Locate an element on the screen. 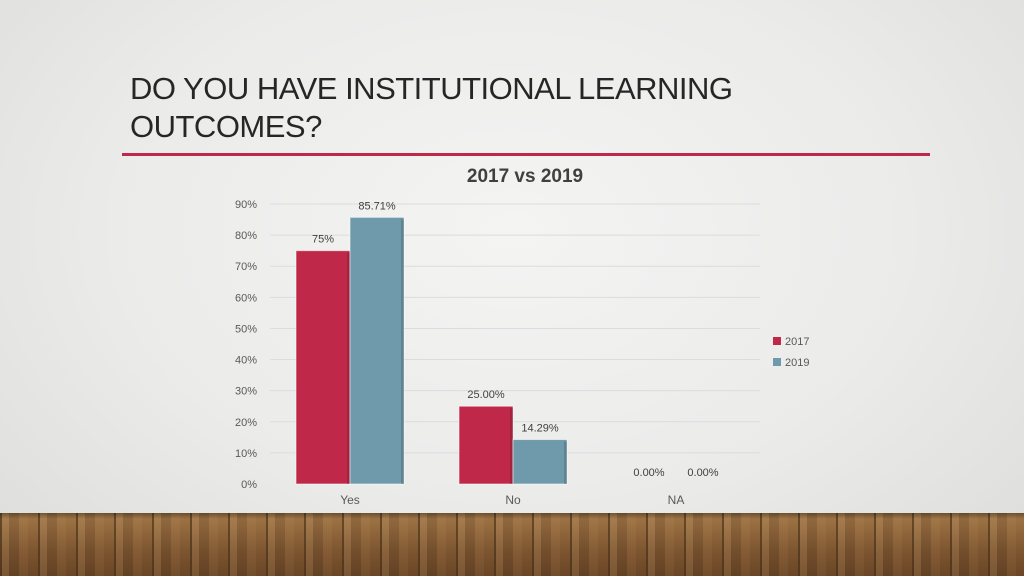 This screenshot has height=576, width=1024. x-tick-label: NA is located at coordinates (676, 500).